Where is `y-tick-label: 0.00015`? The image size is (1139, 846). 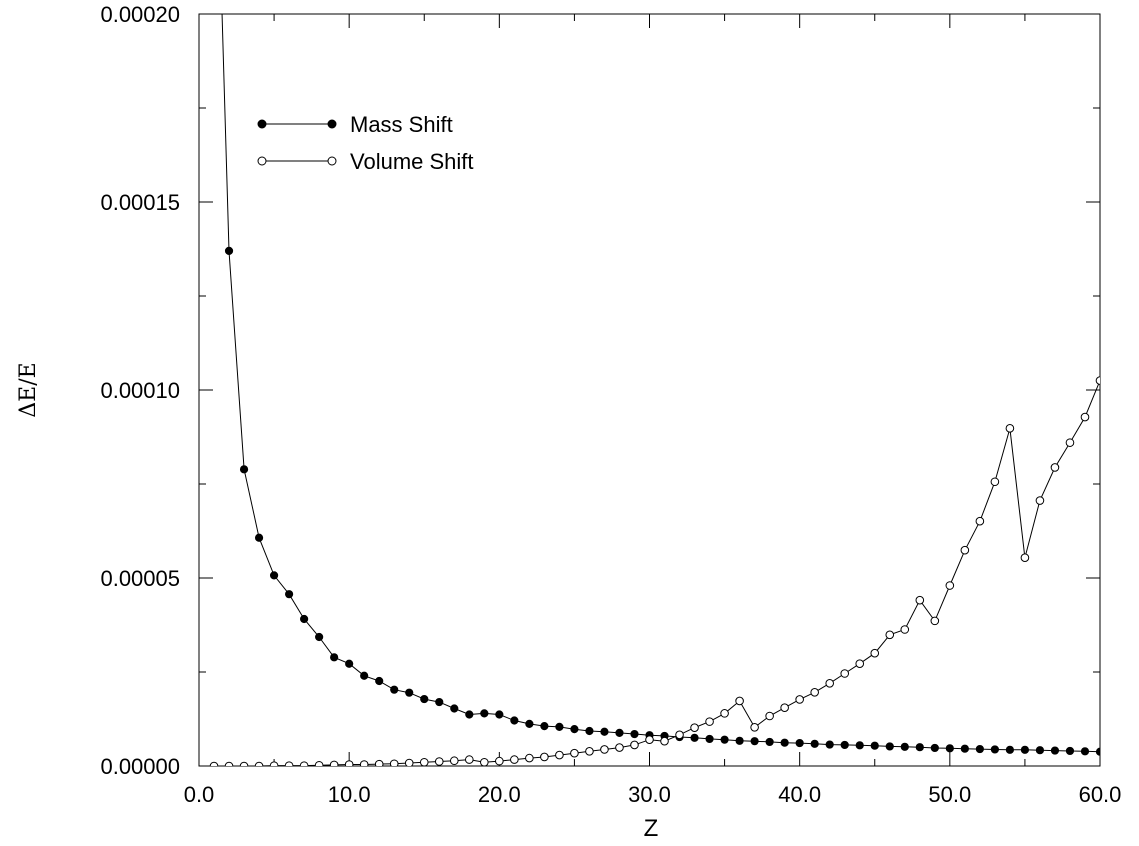
y-tick-label: 0.00015 is located at coordinates (140, 202).